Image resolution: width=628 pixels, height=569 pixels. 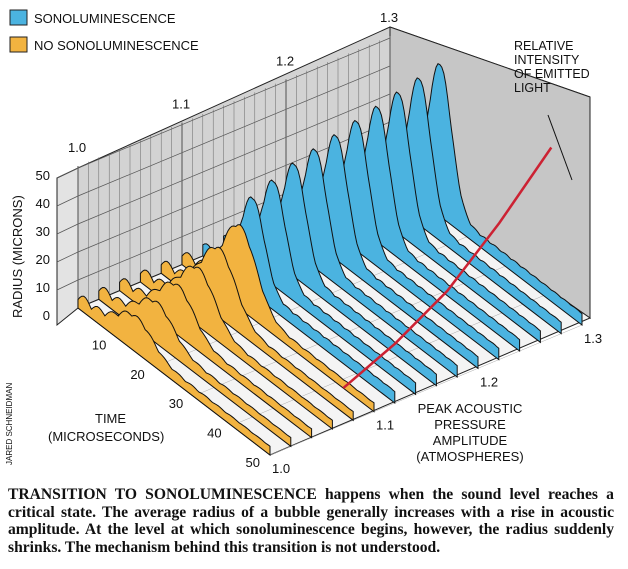 I want to click on radius-tick: 40, so click(x=43, y=203).